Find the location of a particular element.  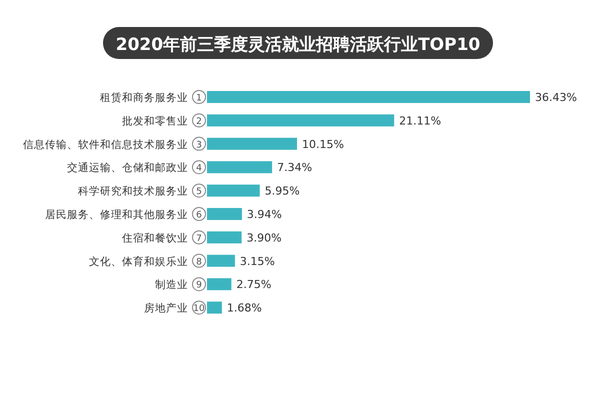

data-label: 3.90% is located at coordinates (264, 237).